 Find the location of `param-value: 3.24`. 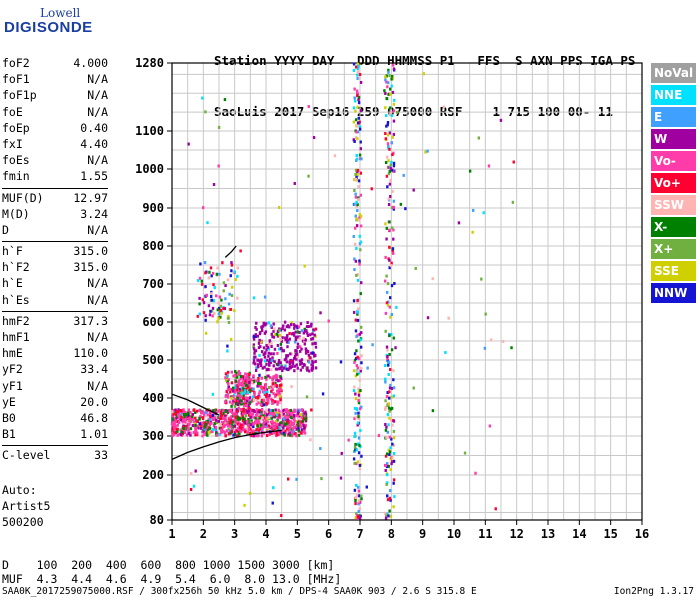

param-value: 3.24 is located at coordinates (94, 213).